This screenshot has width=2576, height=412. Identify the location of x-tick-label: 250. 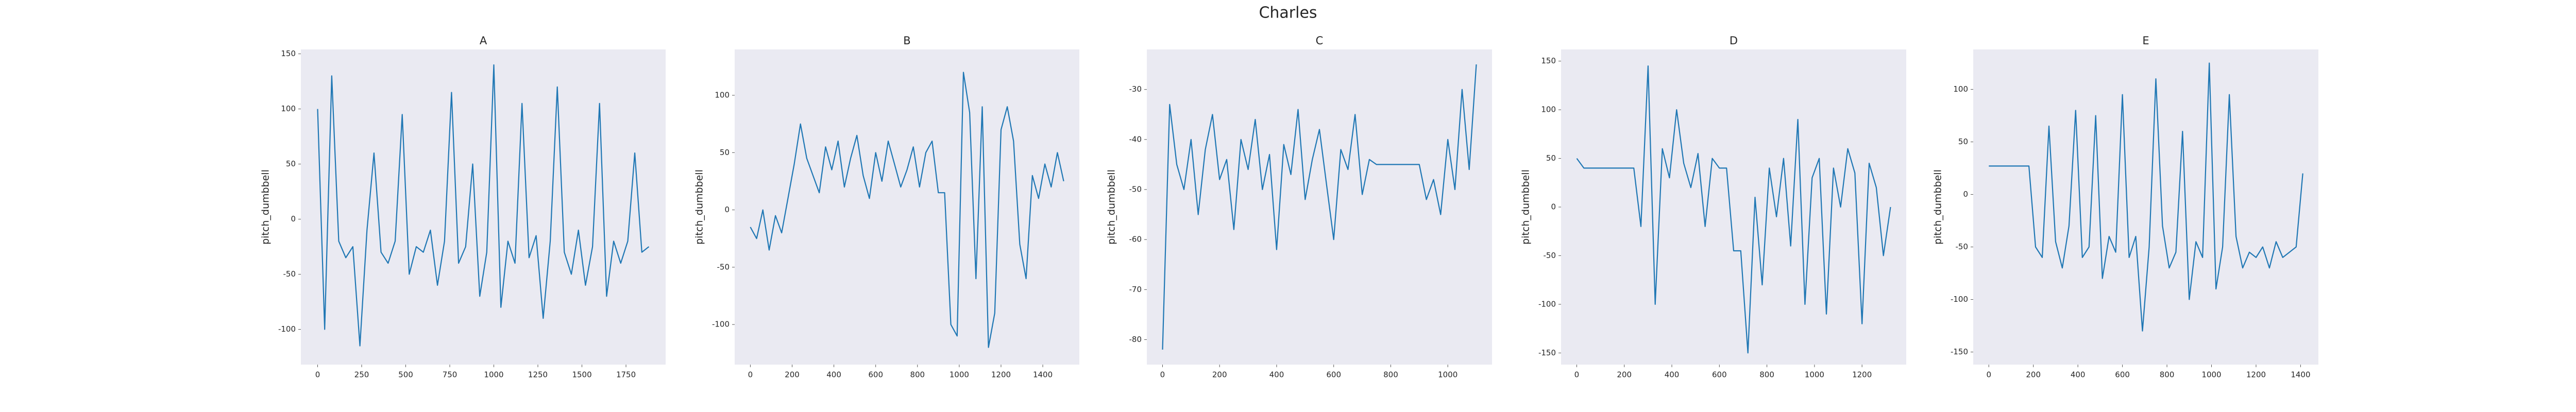
(361, 375).